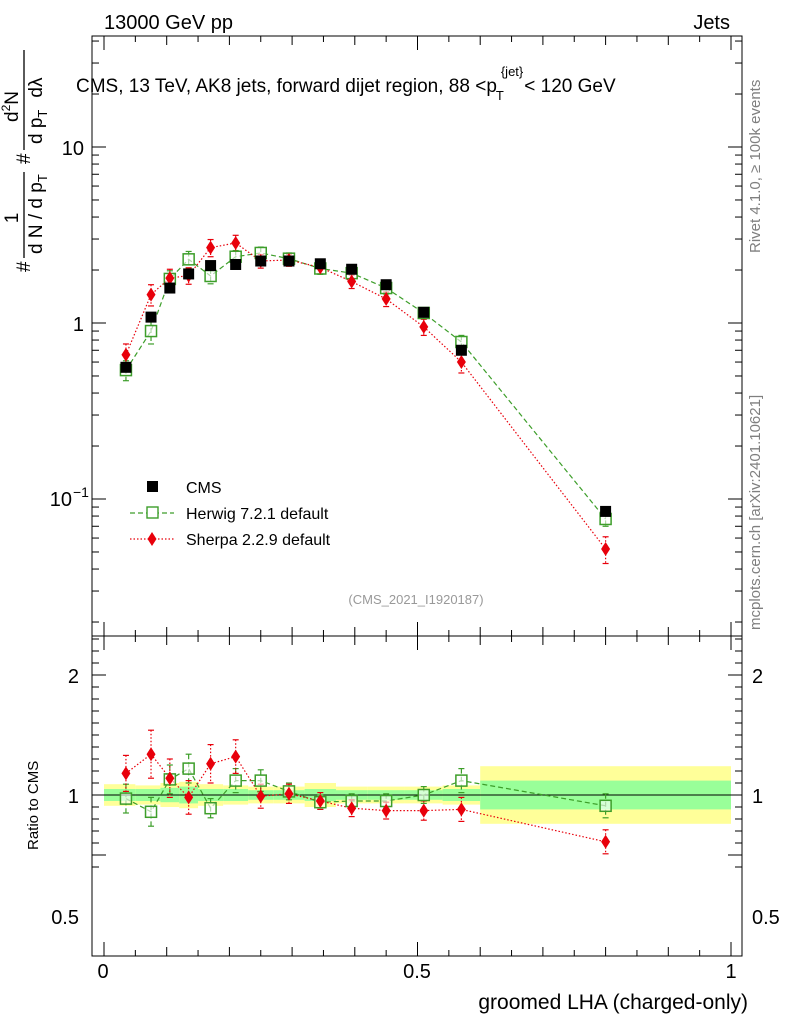 Image resolution: width=786 pixels, height=1024 pixels. Describe the element at coordinates (24, 158) in the screenshot. I see `ylabel-hash-2: #` at that location.